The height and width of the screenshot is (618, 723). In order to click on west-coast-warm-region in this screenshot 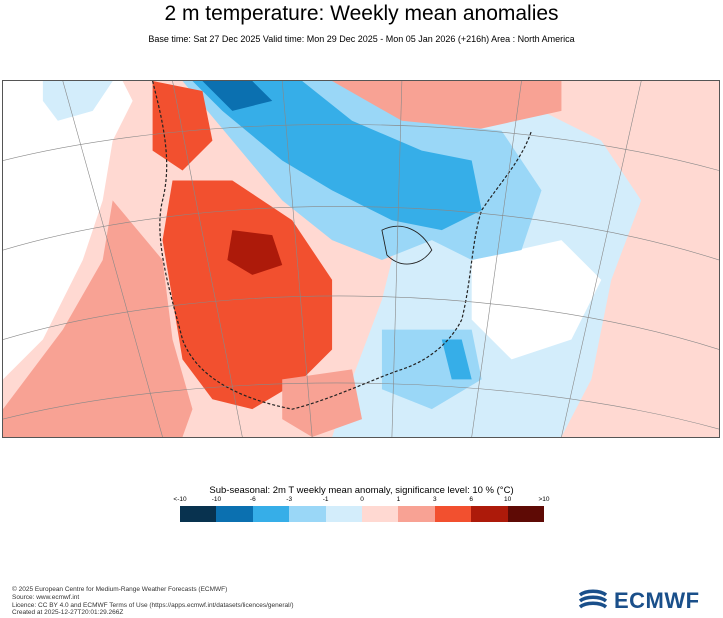, I will do `click(98, 318)`.